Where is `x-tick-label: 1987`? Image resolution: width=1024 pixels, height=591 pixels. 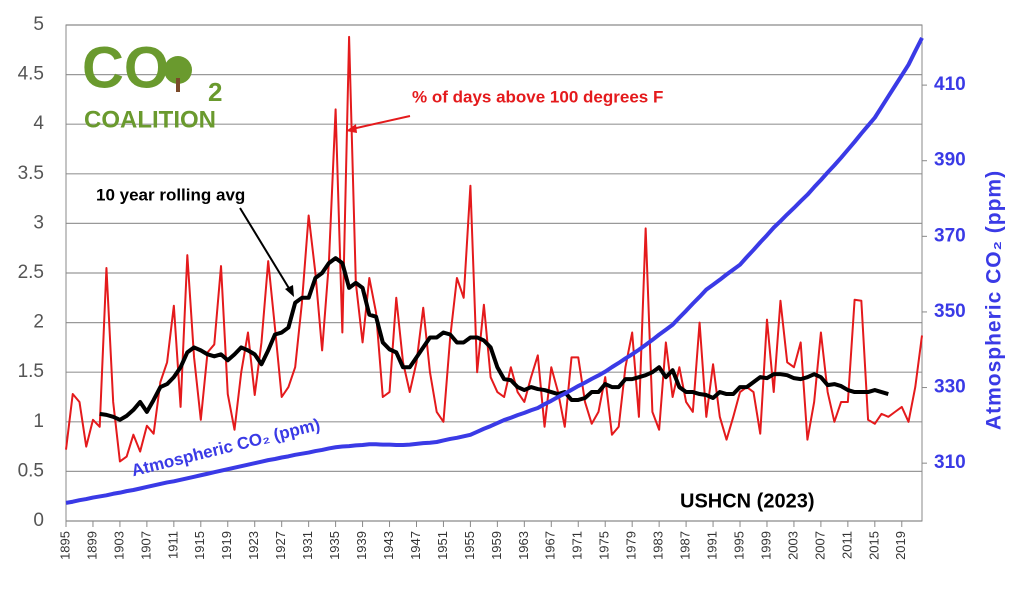
x-tick-label: 1987 is located at coordinates (685, 545).